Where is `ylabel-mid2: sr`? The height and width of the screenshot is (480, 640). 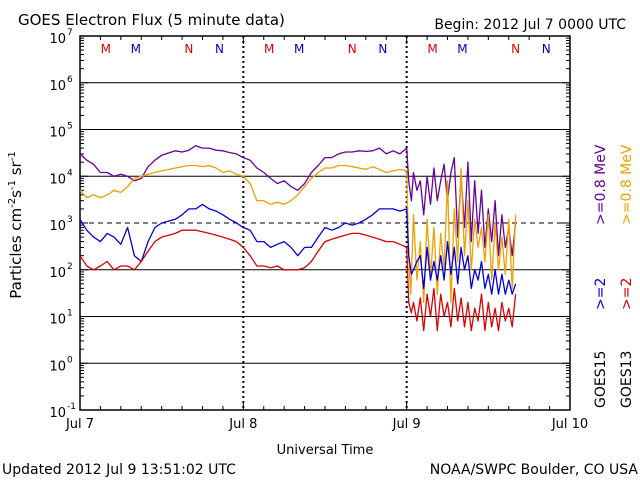
ylabel-mid2: sr is located at coordinates (16, 170).